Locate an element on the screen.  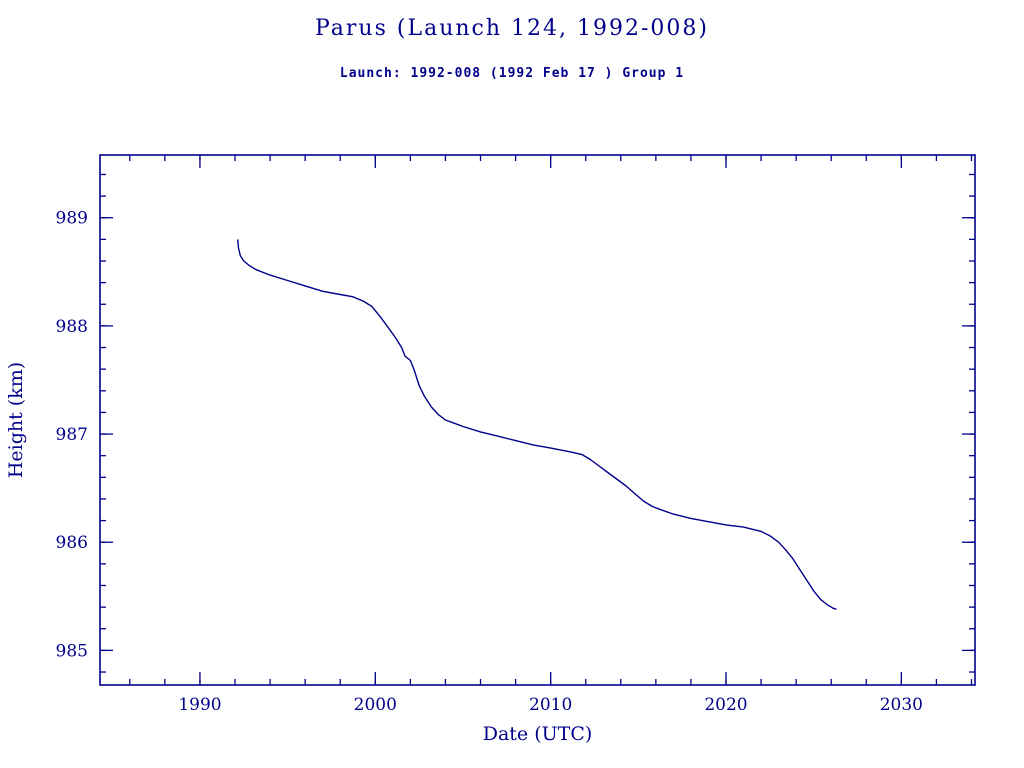
y-tick-label: 987 is located at coordinates (72, 435).